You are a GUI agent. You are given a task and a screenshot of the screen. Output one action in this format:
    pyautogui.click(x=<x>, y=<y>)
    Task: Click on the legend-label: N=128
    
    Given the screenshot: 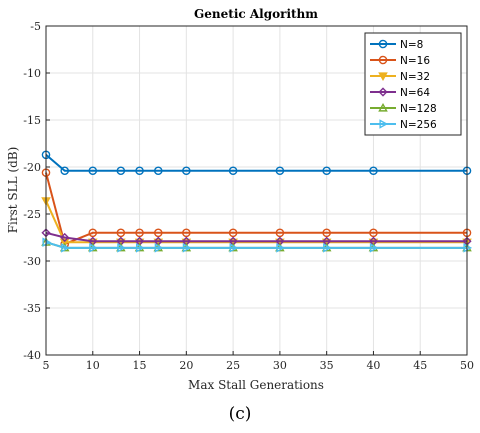 What is the action you would take?
    pyautogui.click(x=418, y=109)
    